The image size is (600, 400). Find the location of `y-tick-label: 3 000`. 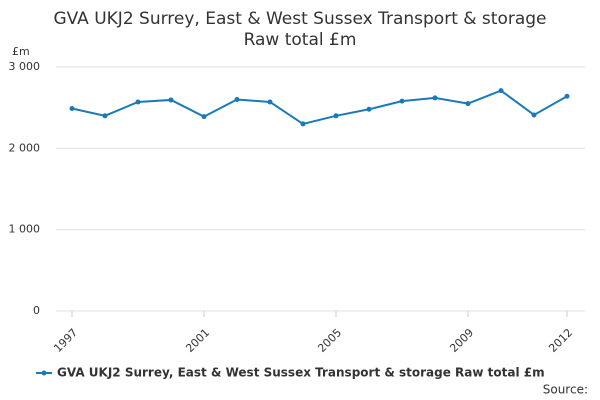

y-tick-label: 3 000 is located at coordinates (25, 66).